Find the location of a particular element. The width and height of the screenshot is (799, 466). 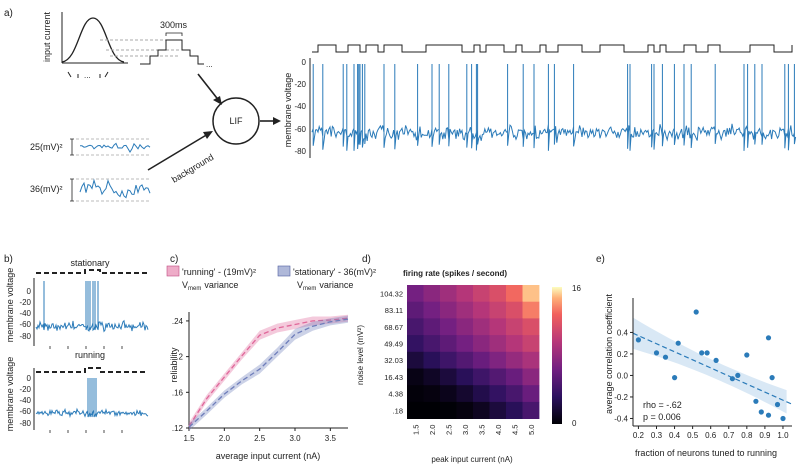

e-xtick-label: 0.3 is located at coordinates (657, 435).